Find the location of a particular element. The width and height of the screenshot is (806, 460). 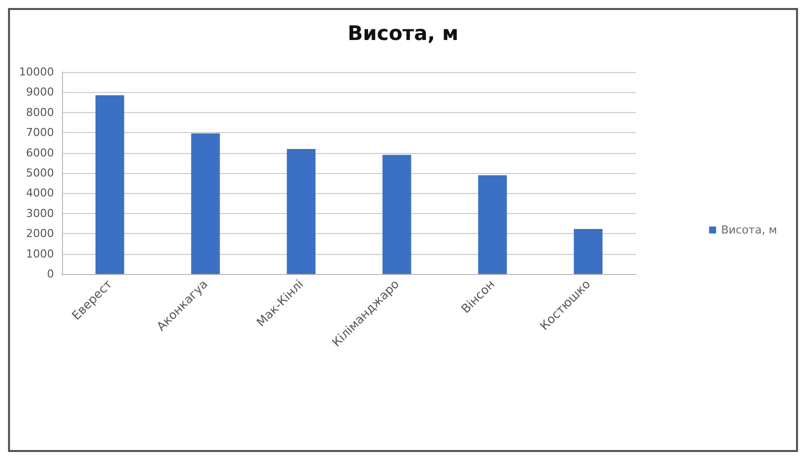

y-tick-label: 5000 is located at coordinates (40, 173).